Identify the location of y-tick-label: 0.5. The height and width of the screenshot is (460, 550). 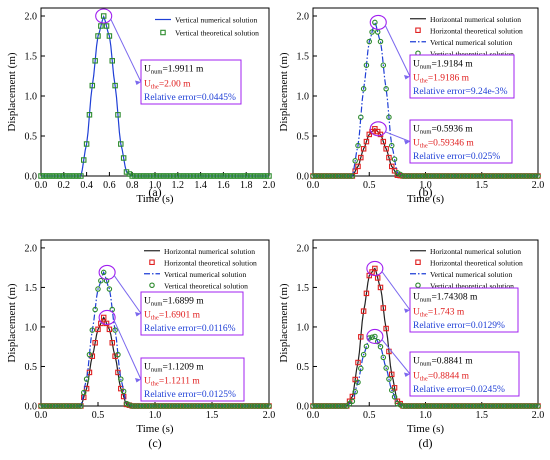
(303, 137).